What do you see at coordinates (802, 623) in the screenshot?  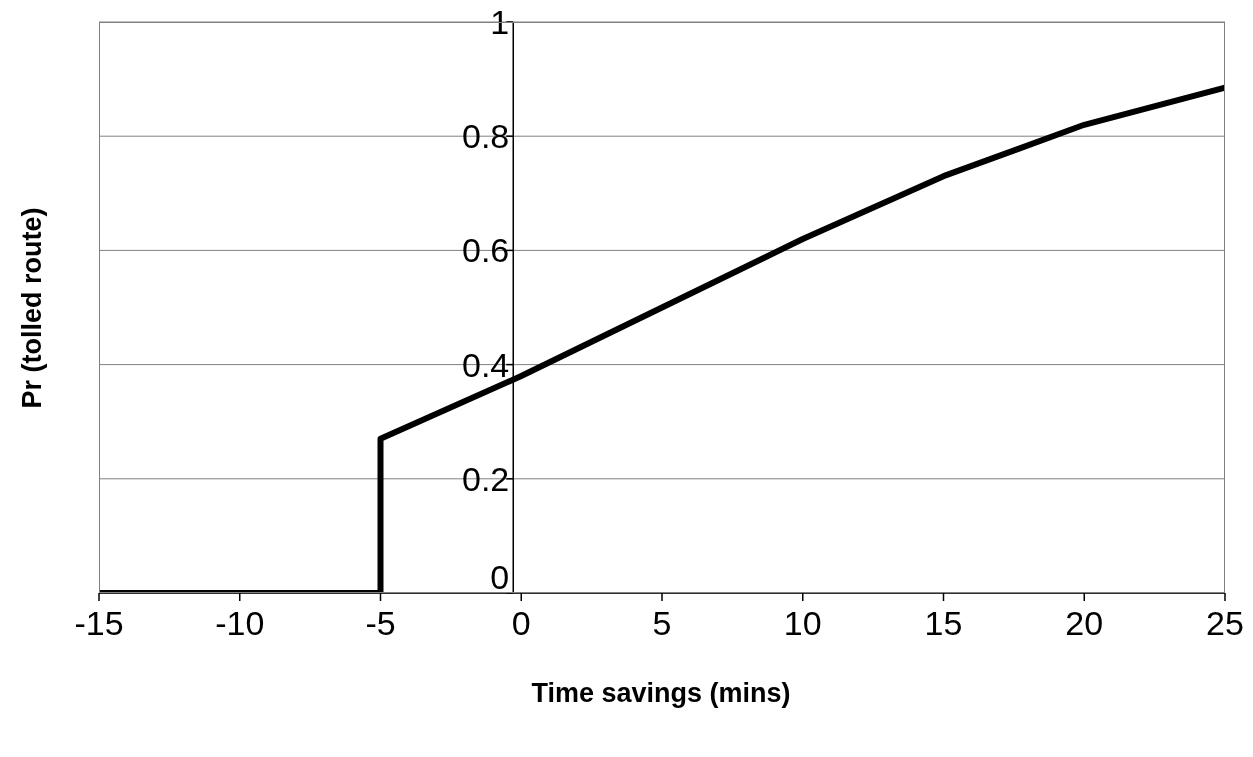 I see `x-tick-label: 10` at bounding box center [802, 623].